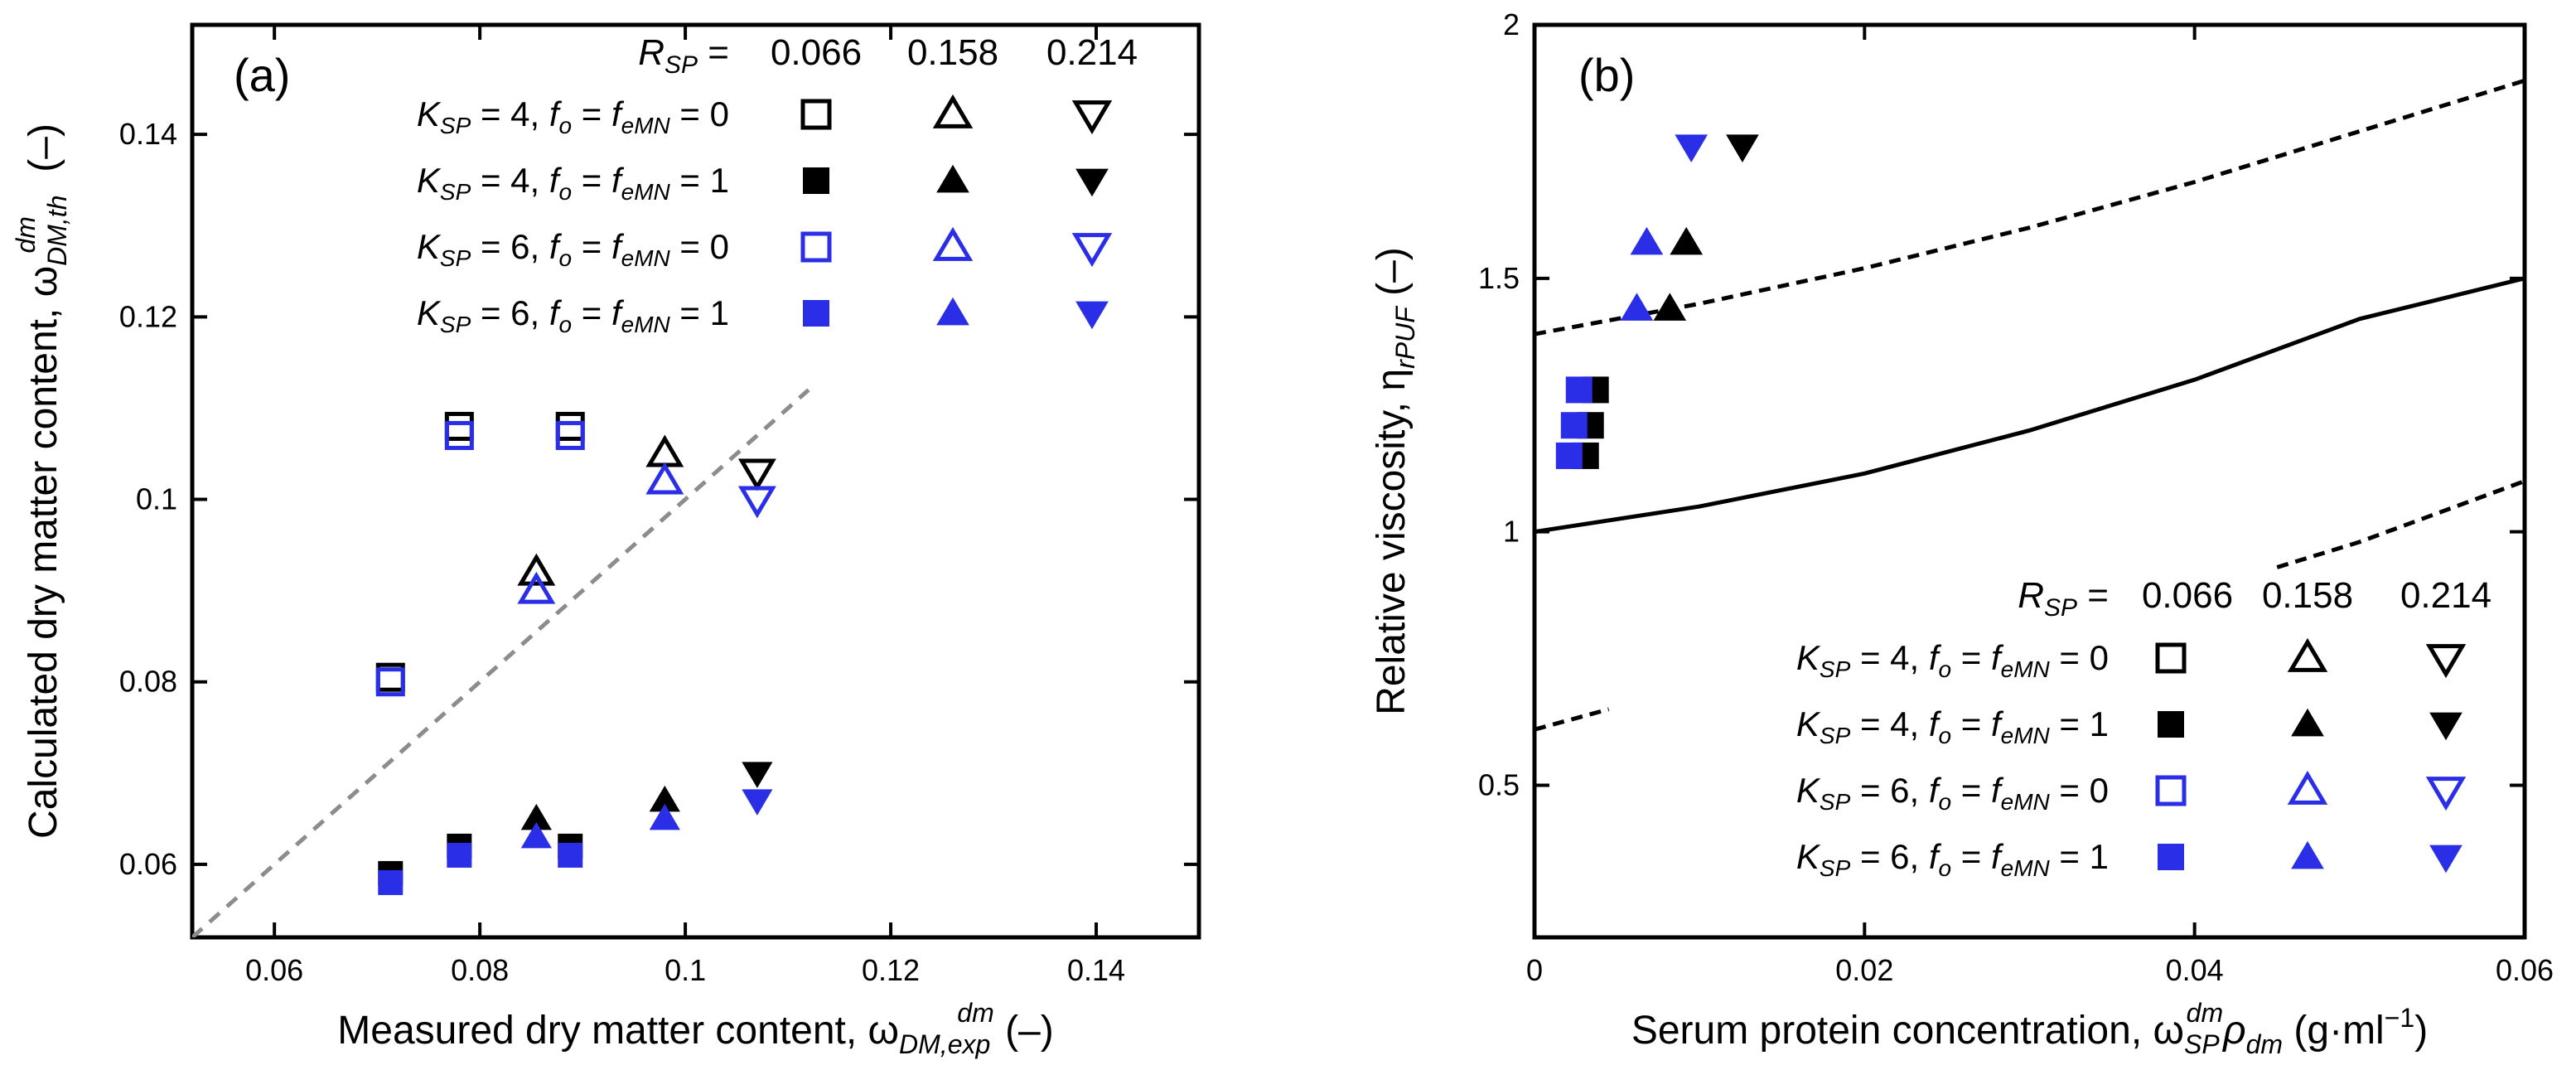  I want to click on parity-line, so click(501, 663).